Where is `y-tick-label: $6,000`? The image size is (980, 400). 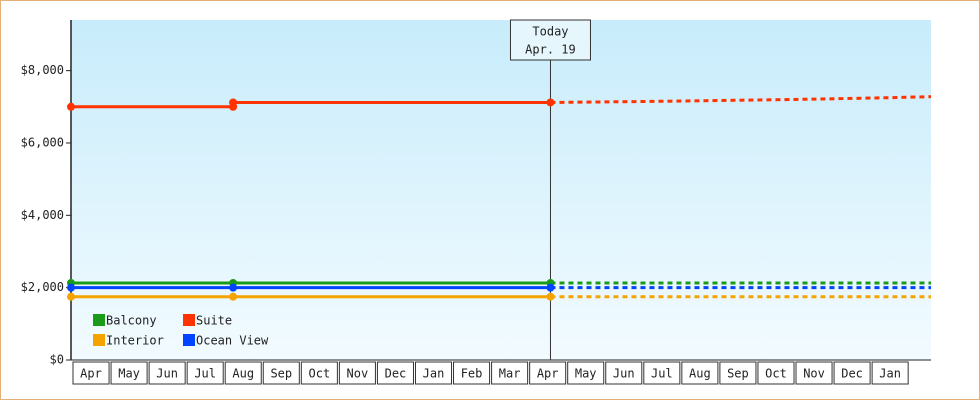 y-tick-label: $6,000 is located at coordinates (42, 142).